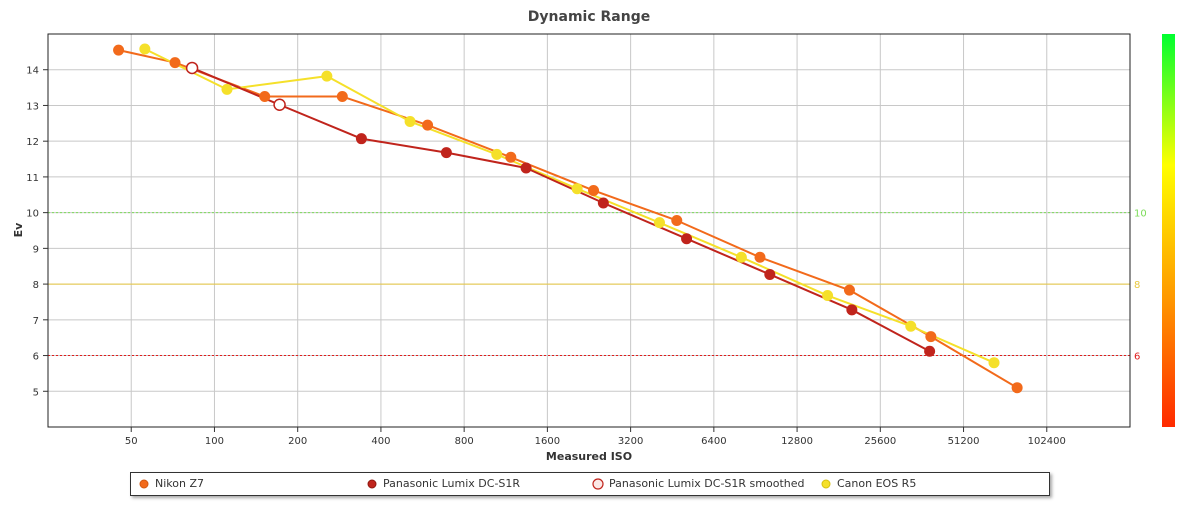 The height and width of the screenshot is (510, 1200). What do you see at coordinates (1137, 357) in the screenshot?
I see `reference-label-6: 6` at bounding box center [1137, 357].